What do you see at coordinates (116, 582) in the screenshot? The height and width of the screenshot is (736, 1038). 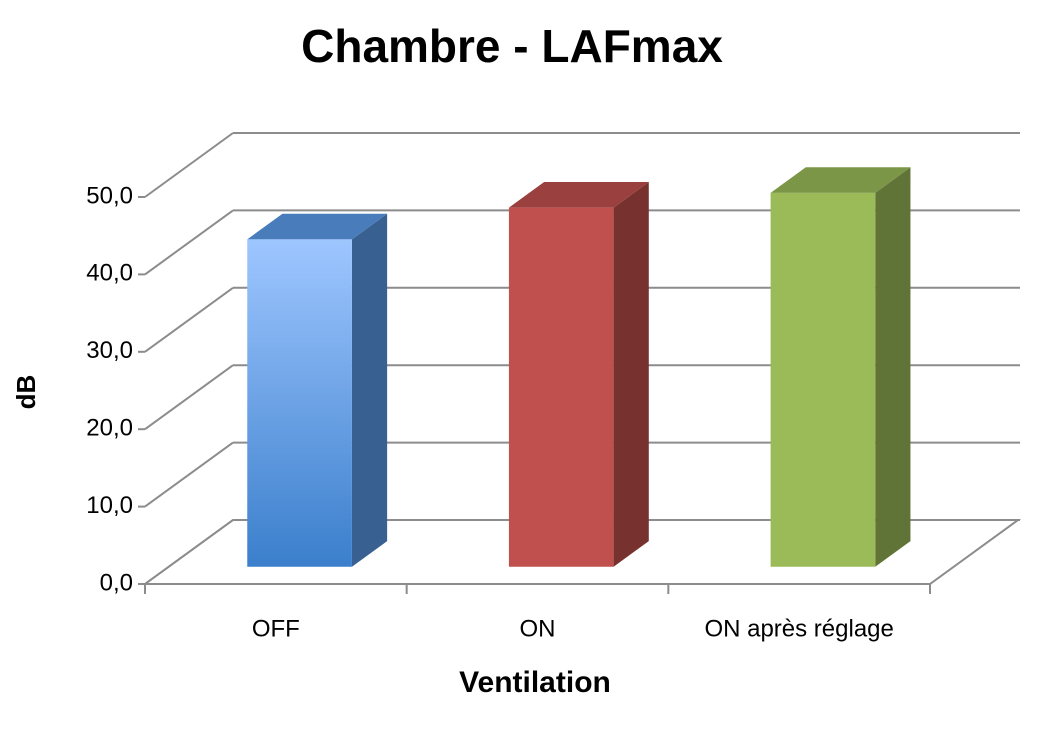 I see `y-tick-label: 0,0` at bounding box center [116, 582].